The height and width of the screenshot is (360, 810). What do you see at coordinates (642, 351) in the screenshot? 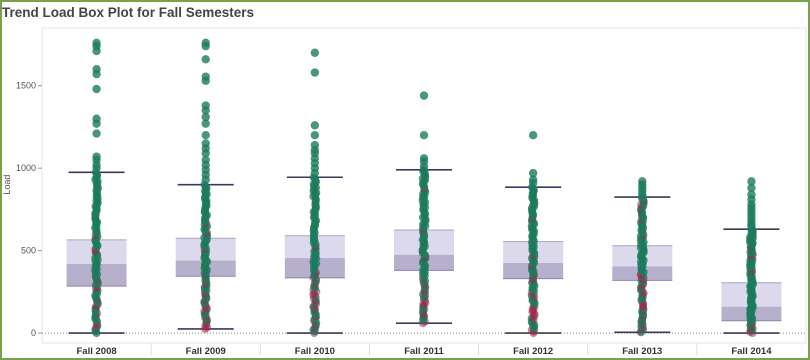
I see `x-category-label: Fall 2013` at bounding box center [642, 351].